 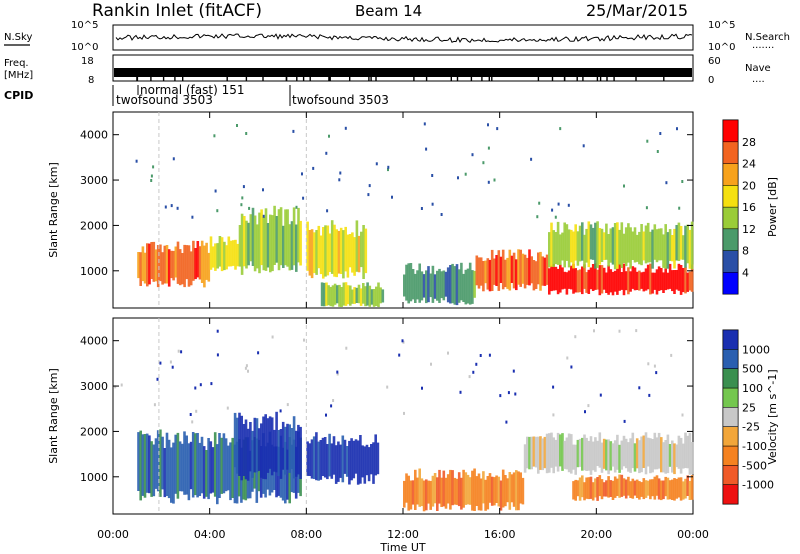 What do you see at coordinates (756, 349) in the screenshot?
I see `colorbar-tick-label: 1000` at bounding box center [756, 349].